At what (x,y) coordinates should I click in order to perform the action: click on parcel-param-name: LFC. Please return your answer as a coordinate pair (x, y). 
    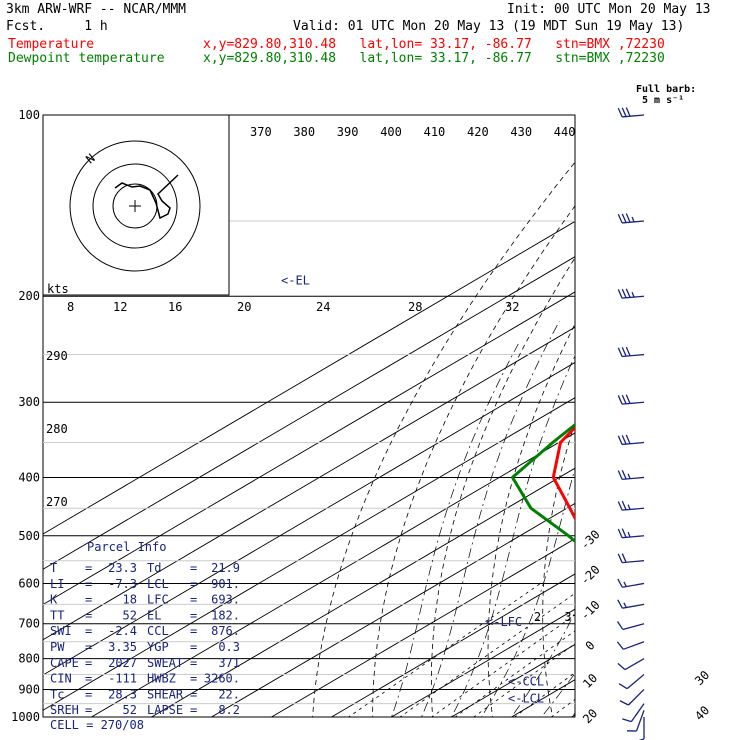
    Looking at the image, I should click on (158, 600).